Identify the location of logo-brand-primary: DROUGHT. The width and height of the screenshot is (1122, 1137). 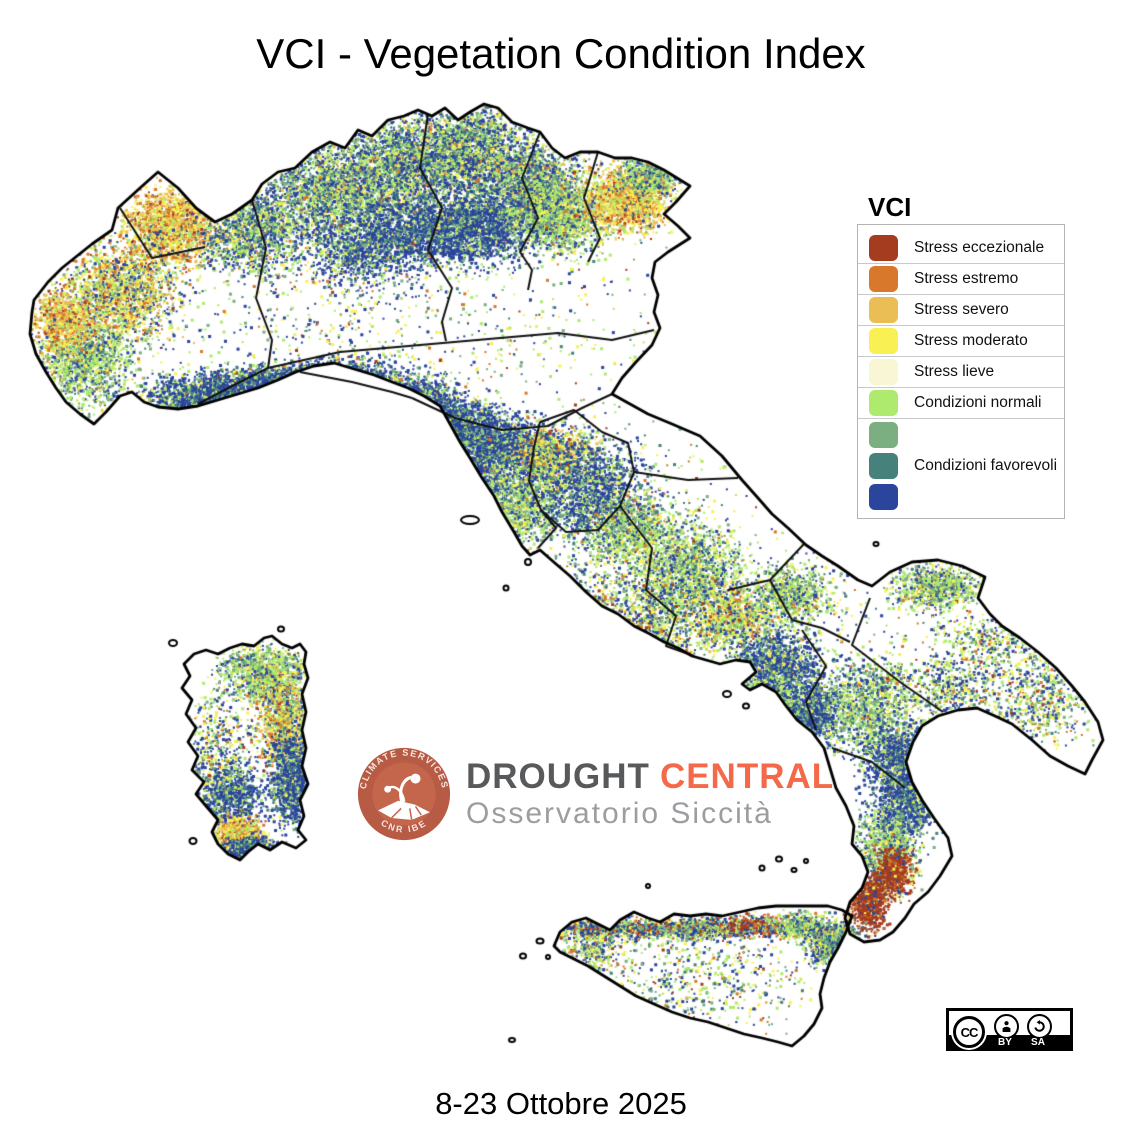
(558, 776).